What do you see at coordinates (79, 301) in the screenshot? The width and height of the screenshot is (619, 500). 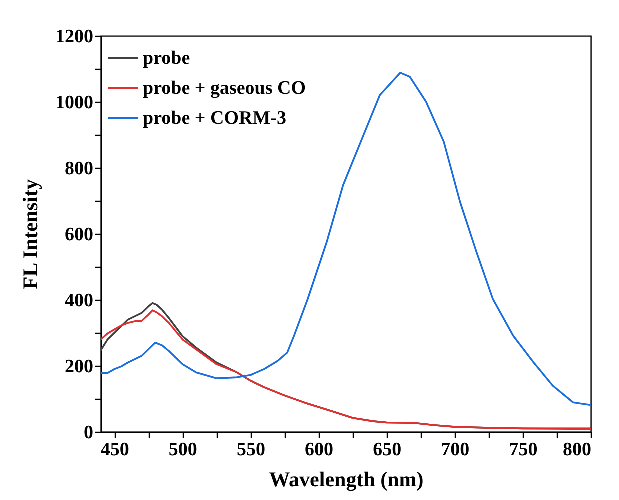 I see `y-tick-label: 400` at bounding box center [79, 301].